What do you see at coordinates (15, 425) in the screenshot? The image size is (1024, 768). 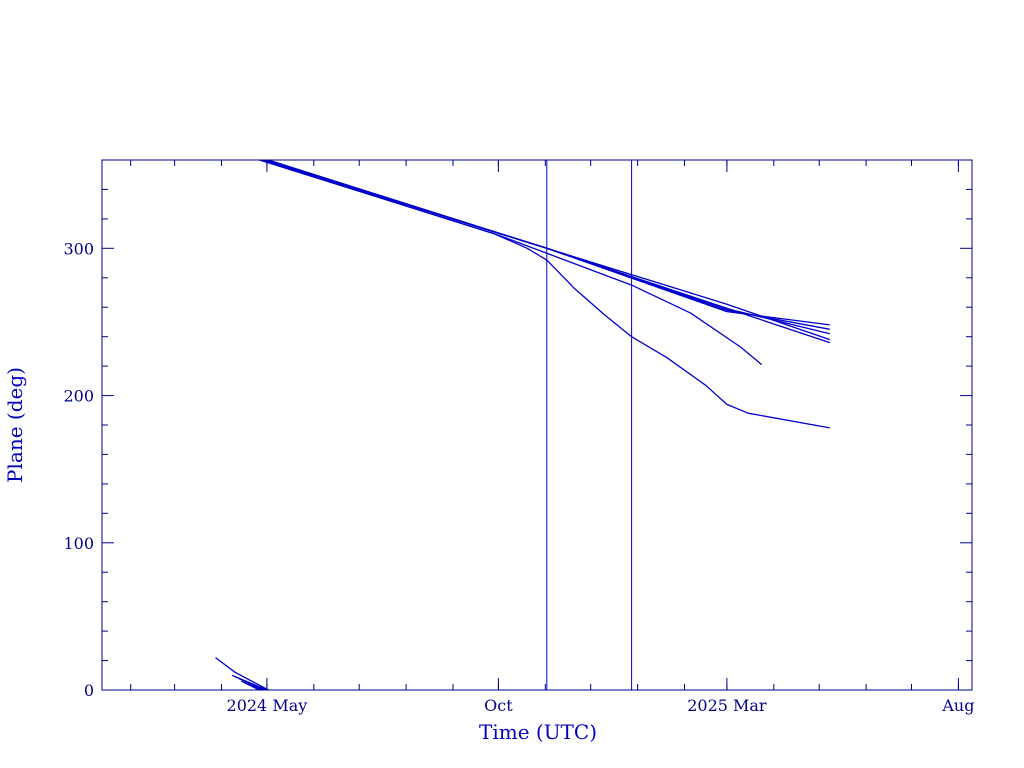 I see `y-axis-title: Plane (deg)` at bounding box center [15, 425].